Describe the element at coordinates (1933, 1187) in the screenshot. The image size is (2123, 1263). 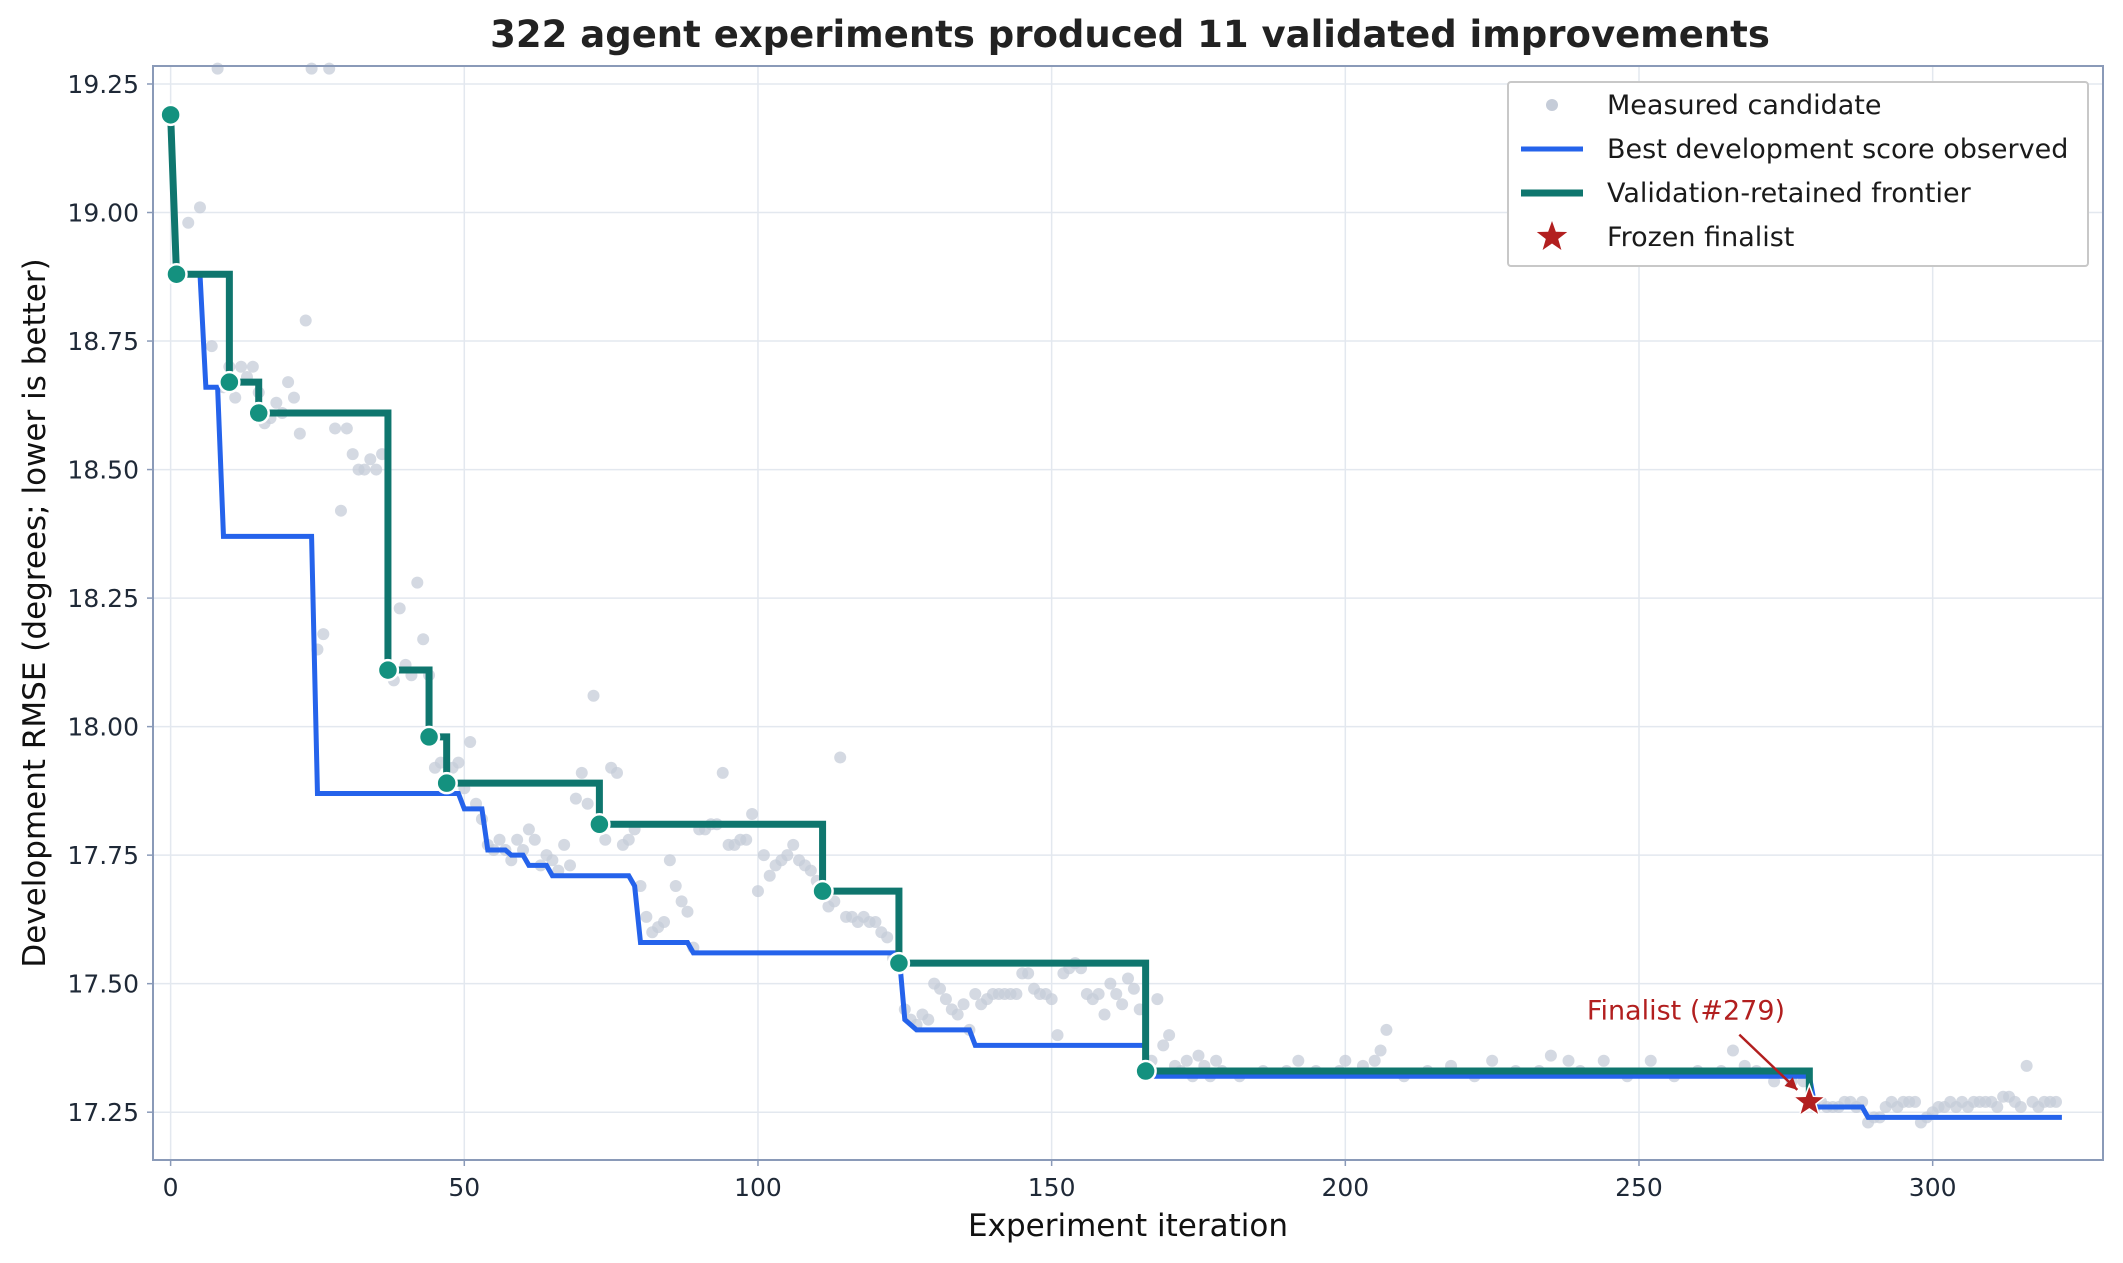
I see `x-tick-label: 300` at that location.